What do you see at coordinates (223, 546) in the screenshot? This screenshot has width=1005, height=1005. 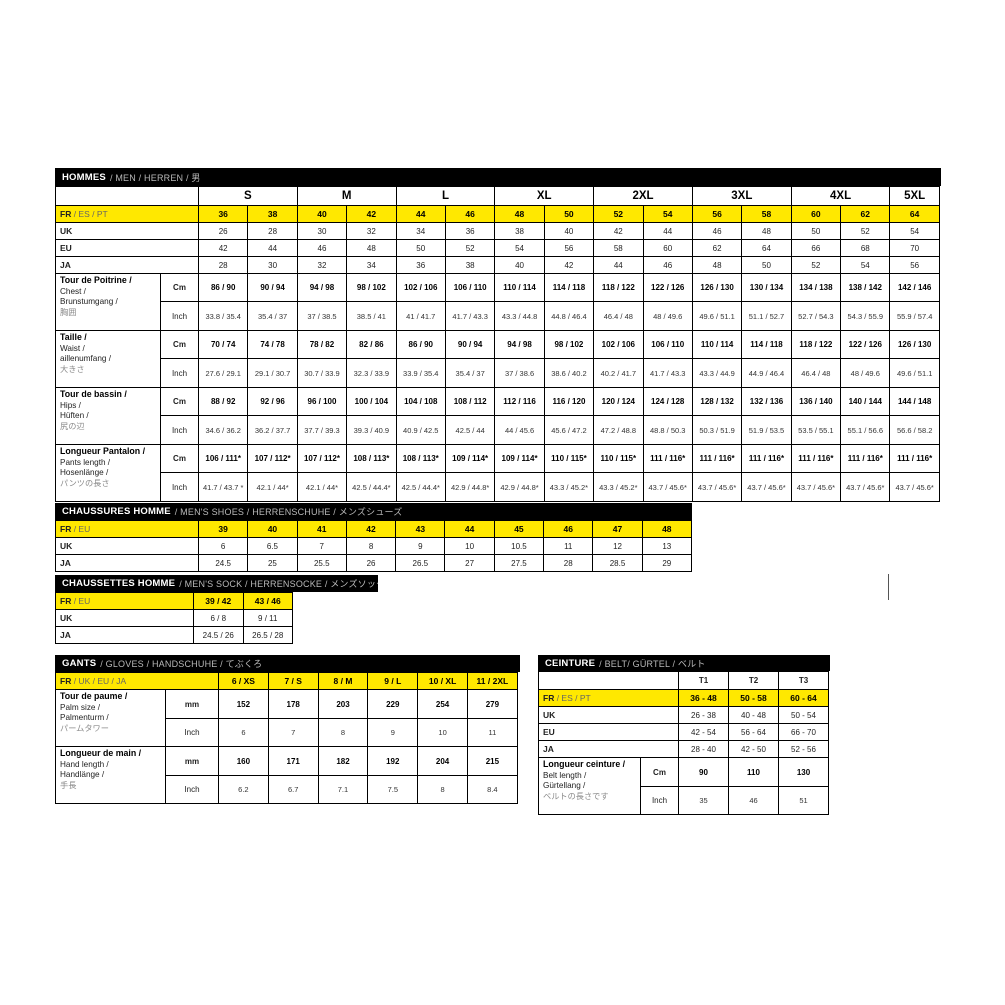 I see `value-cell: 6` at bounding box center [223, 546].